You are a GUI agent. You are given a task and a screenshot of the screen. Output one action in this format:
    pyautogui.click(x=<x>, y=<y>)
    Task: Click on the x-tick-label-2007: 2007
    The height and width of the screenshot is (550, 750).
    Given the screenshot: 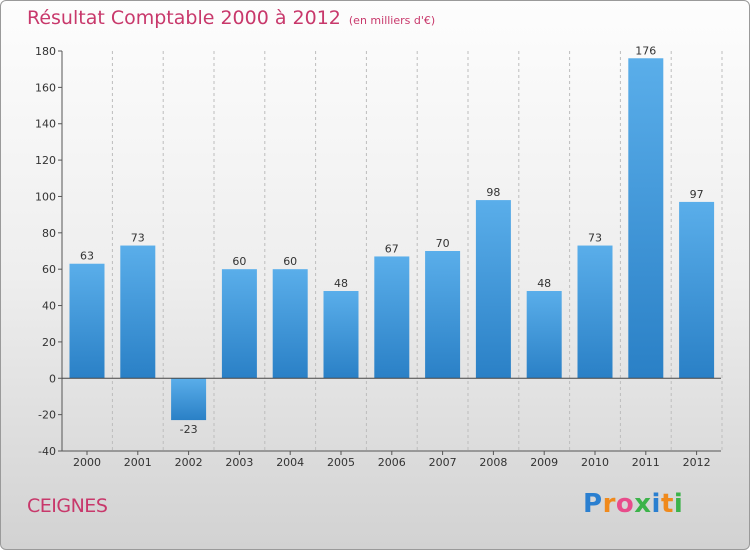 What is the action you would take?
    pyautogui.click(x=443, y=462)
    